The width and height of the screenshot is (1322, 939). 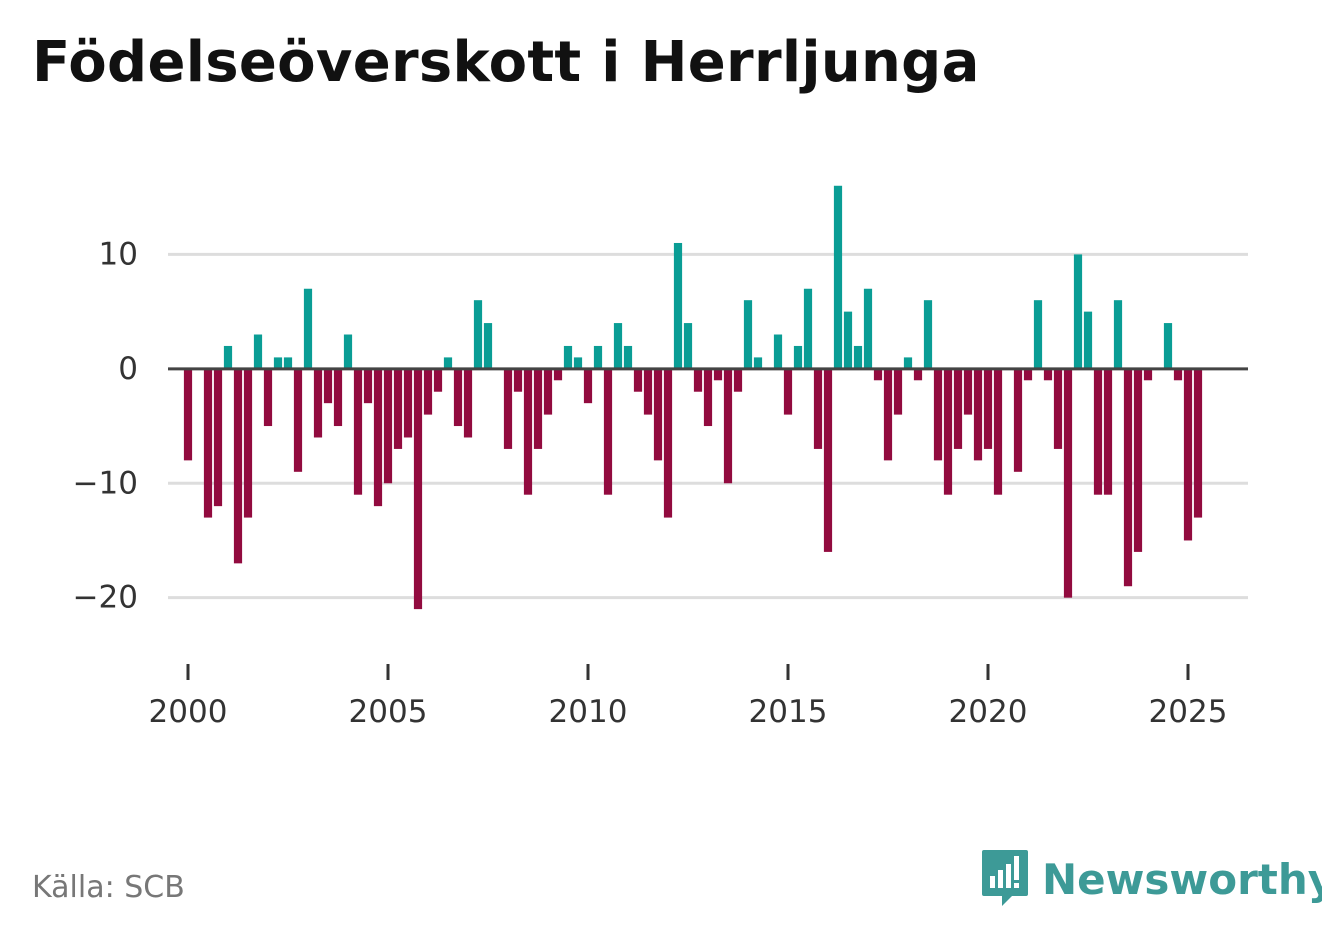 I want to click on x-tick-label: 2015, so click(x=788, y=712).